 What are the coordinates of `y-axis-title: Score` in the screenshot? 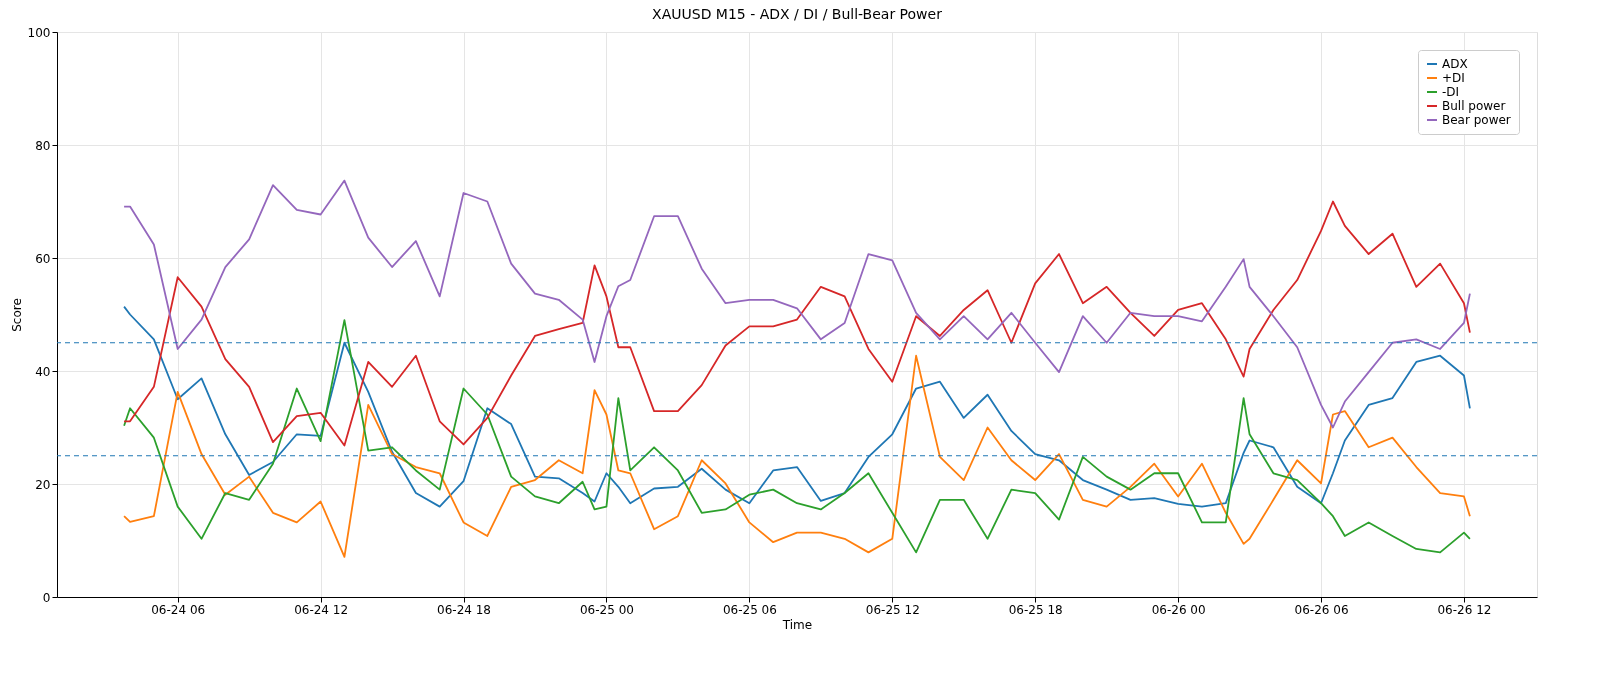 It's located at (16, 315).